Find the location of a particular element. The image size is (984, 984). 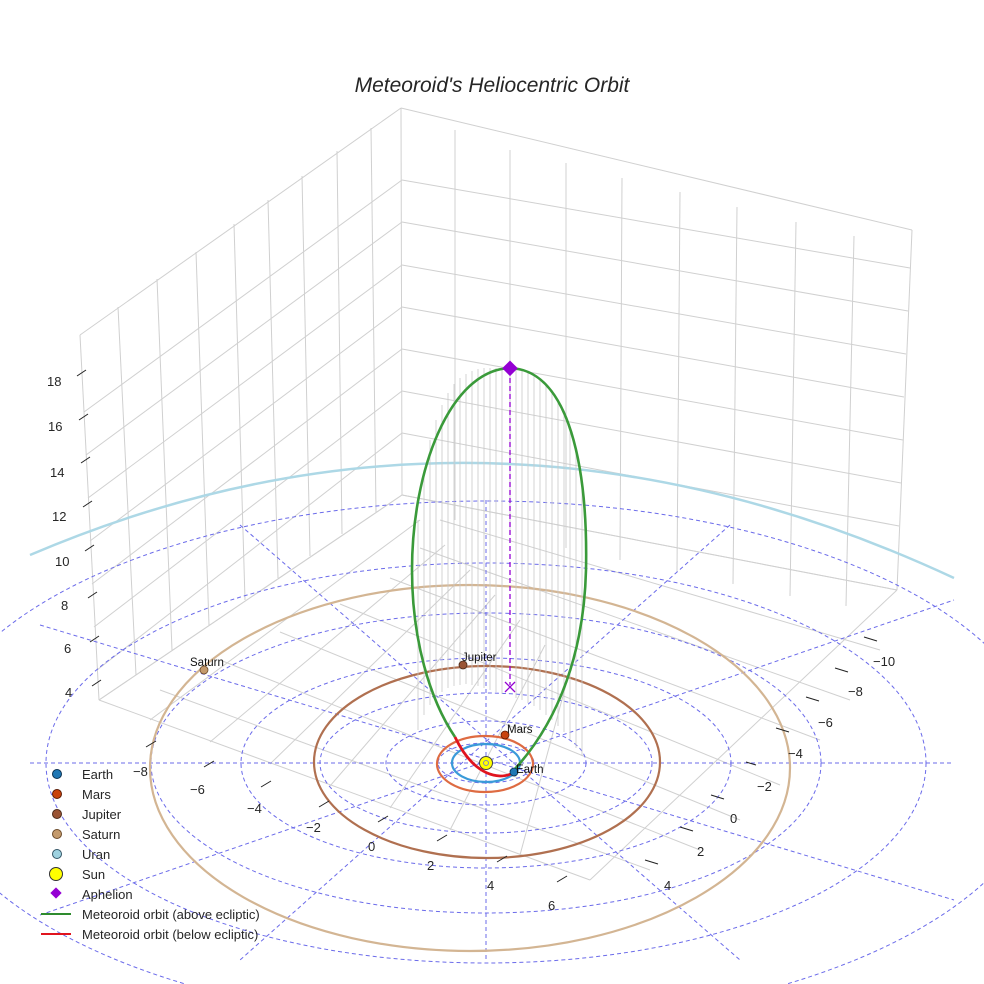

y-axis-ticks is located at coordinates (761, 750).